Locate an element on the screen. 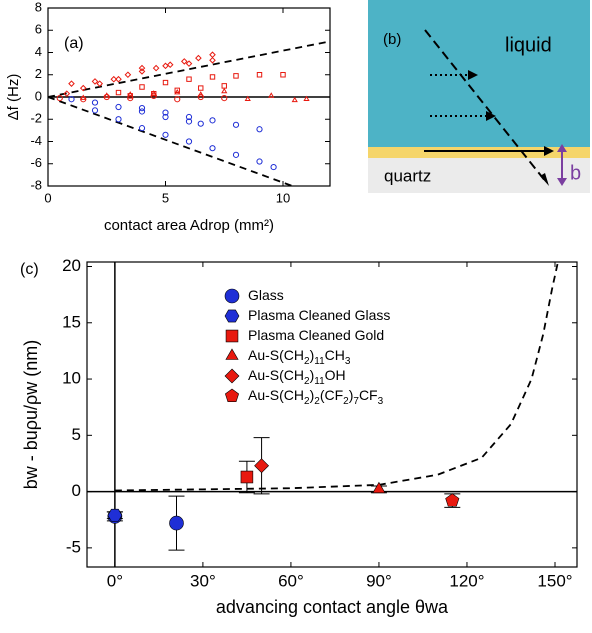  x-axis-label: advancing contact angle θwa is located at coordinates (332, 607).